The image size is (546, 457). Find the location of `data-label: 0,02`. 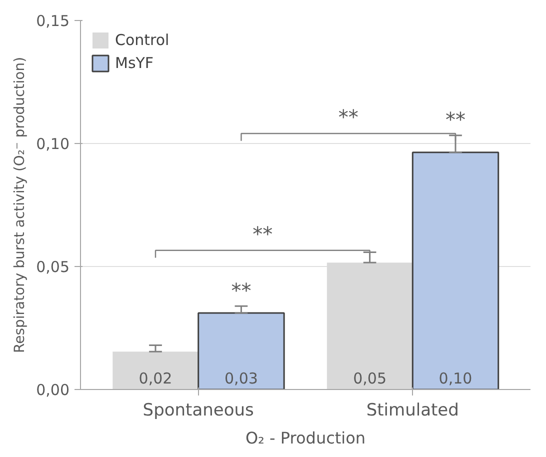

data-label: 0,02 is located at coordinates (155, 379).